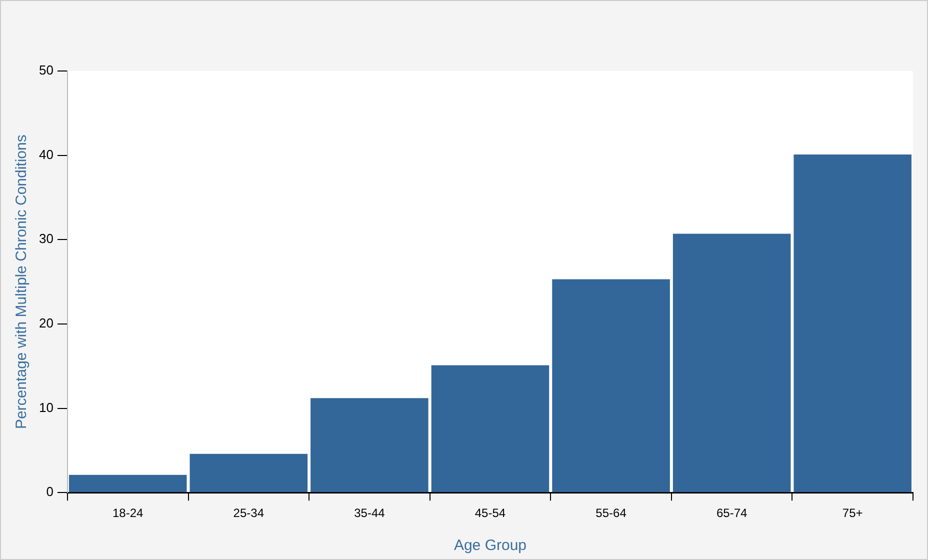 The width and height of the screenshot is (928, 560). Describe the element at coordinates (490, 513) in the screenshot. I see `x-tick-label: 45-54` at that location.